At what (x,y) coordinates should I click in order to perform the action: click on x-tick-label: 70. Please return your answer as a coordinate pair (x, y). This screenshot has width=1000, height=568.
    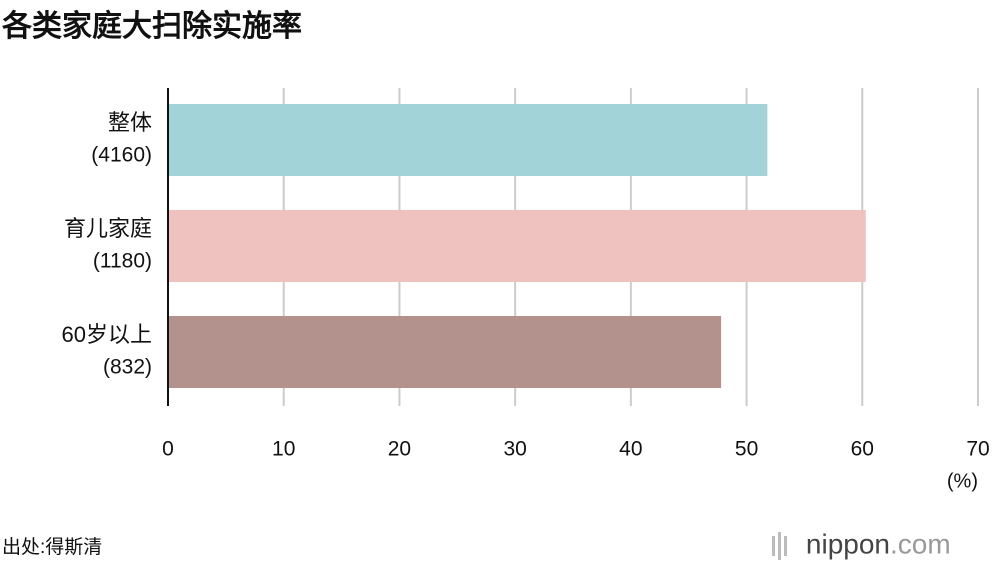
    Looking at the image, I should click on (977, 449).